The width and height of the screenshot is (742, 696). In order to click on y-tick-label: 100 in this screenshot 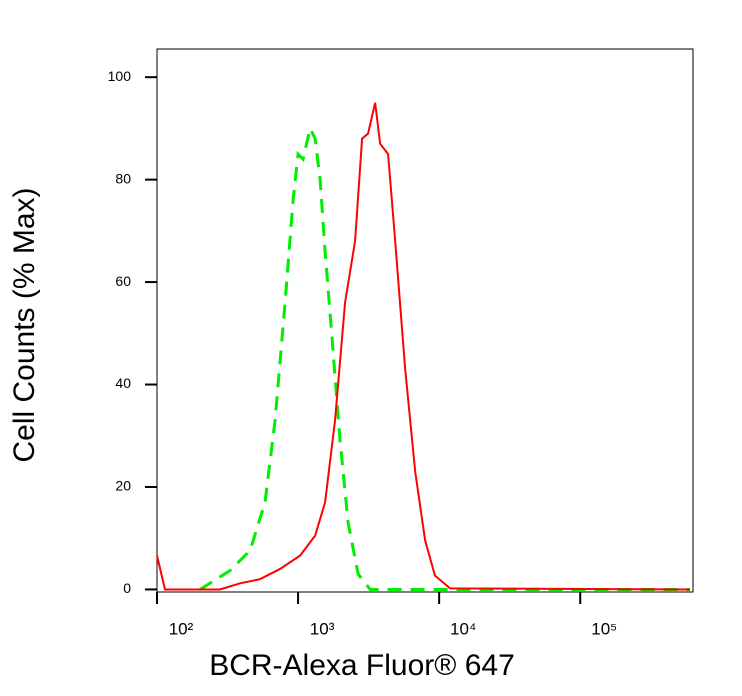, I will do `click(120, 76)`.